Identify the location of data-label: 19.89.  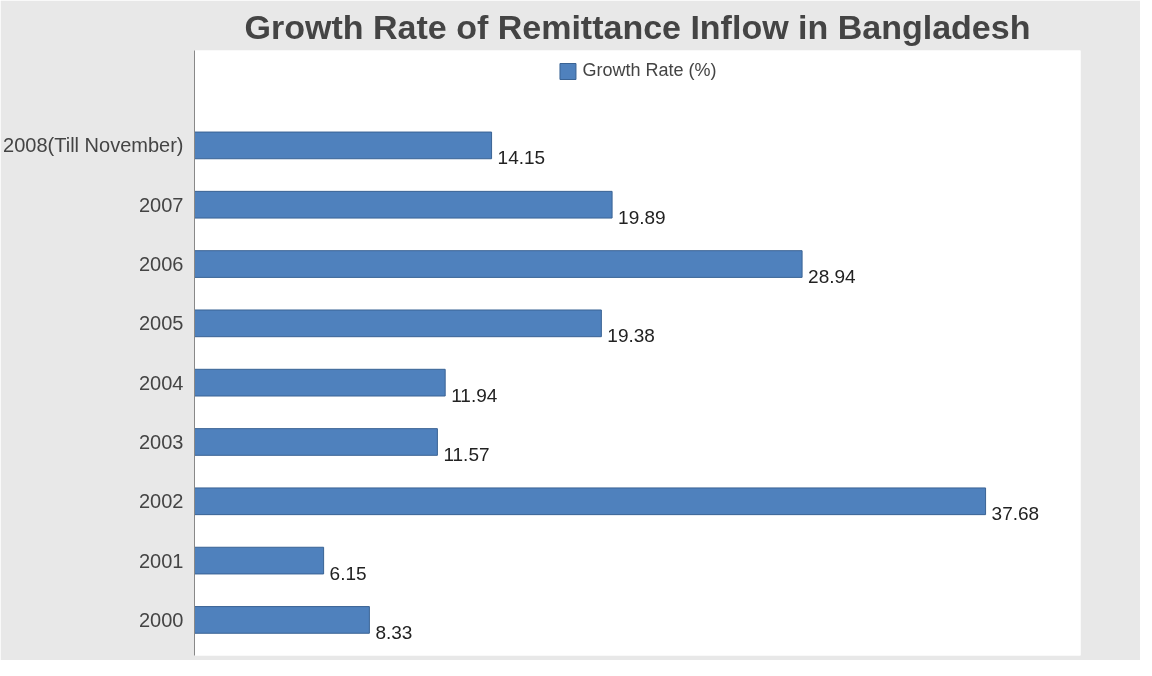
(642, 217).